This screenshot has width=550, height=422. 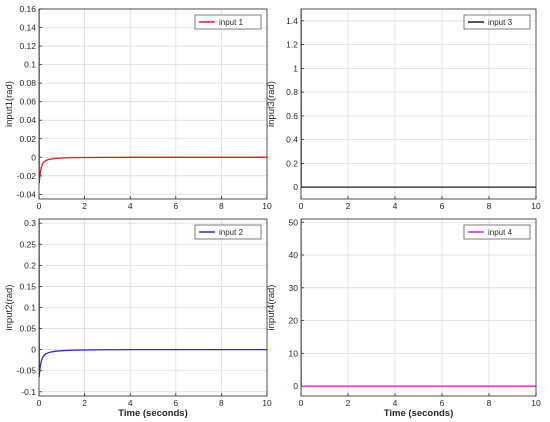 What do you see at coordinates (500, 22) in the screenshot?
I see `legend-label: input 3` at bounding box center [500, 22].